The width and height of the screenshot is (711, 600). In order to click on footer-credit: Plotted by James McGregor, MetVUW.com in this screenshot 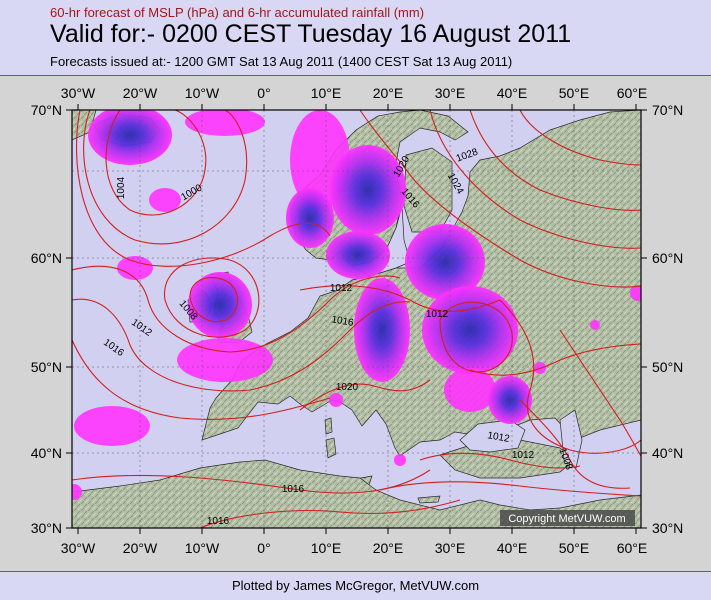, I will do `click(355, 585)`.